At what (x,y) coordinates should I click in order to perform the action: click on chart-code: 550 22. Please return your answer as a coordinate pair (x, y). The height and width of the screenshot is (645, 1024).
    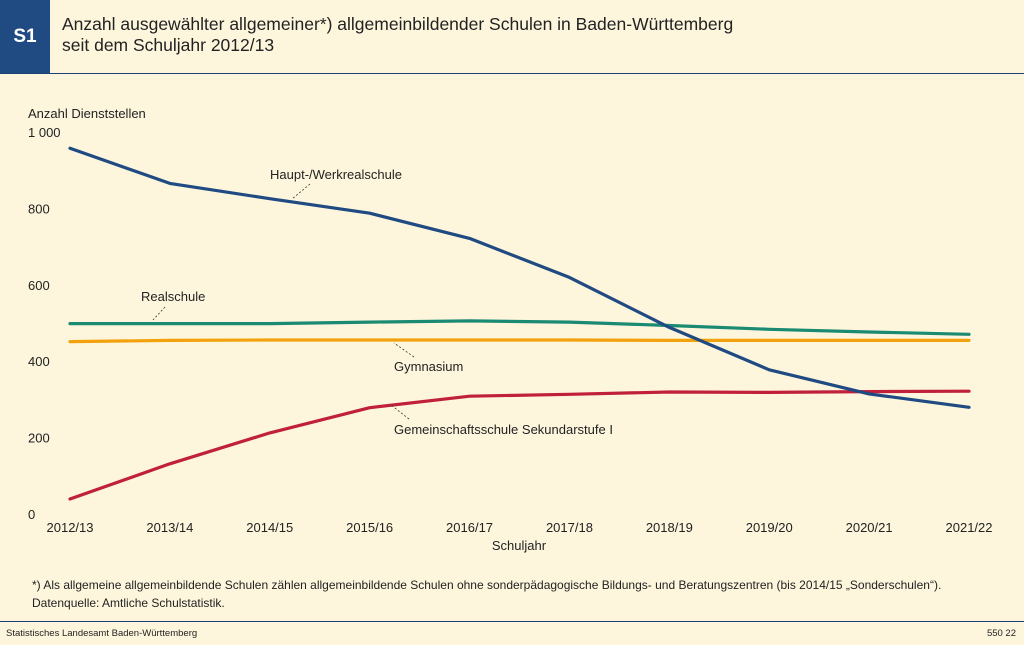
    Looking at the image, I should click on (1001, 633).